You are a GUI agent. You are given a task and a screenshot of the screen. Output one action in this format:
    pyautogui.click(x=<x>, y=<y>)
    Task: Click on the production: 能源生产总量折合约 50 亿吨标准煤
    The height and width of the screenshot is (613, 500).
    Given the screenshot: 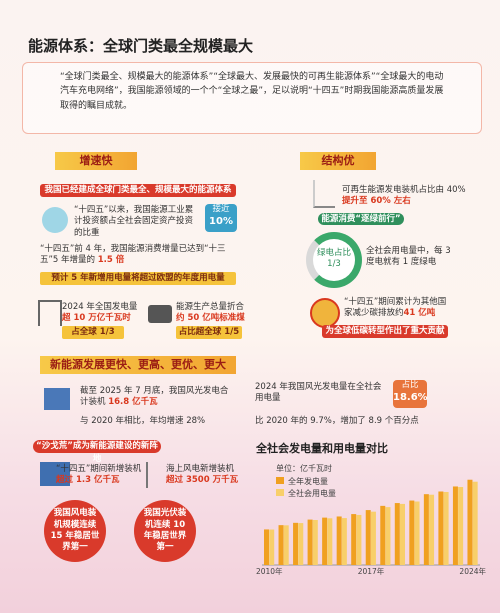 What is the action you would take?
    pyautogui.click(x=216, y=313)
    